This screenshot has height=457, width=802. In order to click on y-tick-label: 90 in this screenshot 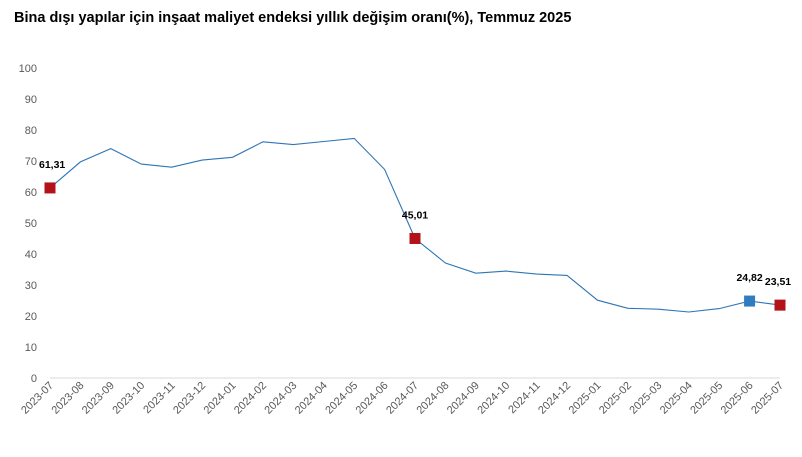, I will do `click(31, 100)`.